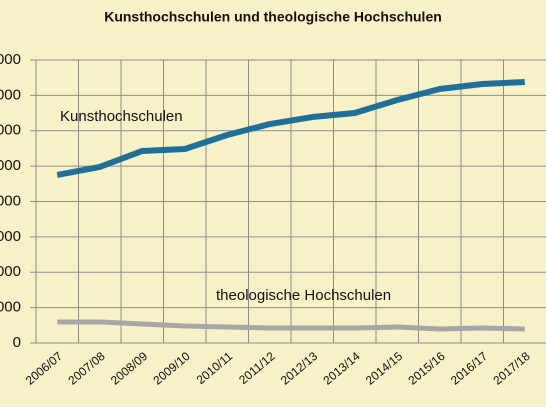 The height and width of the screenshot is (407, 546). Describe the element at coordinates (10, 307) in the screenshot. I see `y-tick-label: 5.000` at that location.